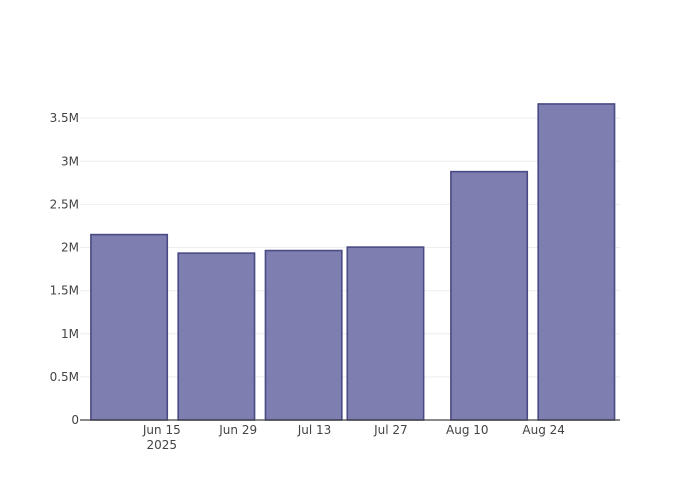  Describe the element at coordinates (64, 377) in the screenshot. I see `y-tick-label: 0.5M` at that location.